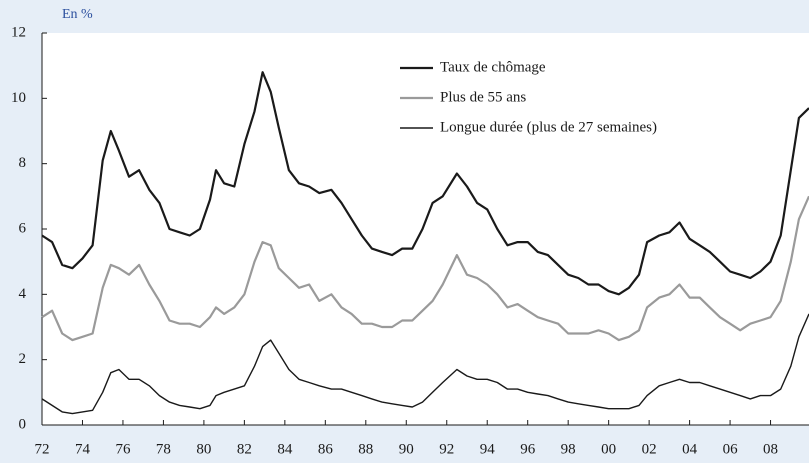 This screenshot has width=809, height=463. I want to click on y-tick-label: 6, so click(23, 228).